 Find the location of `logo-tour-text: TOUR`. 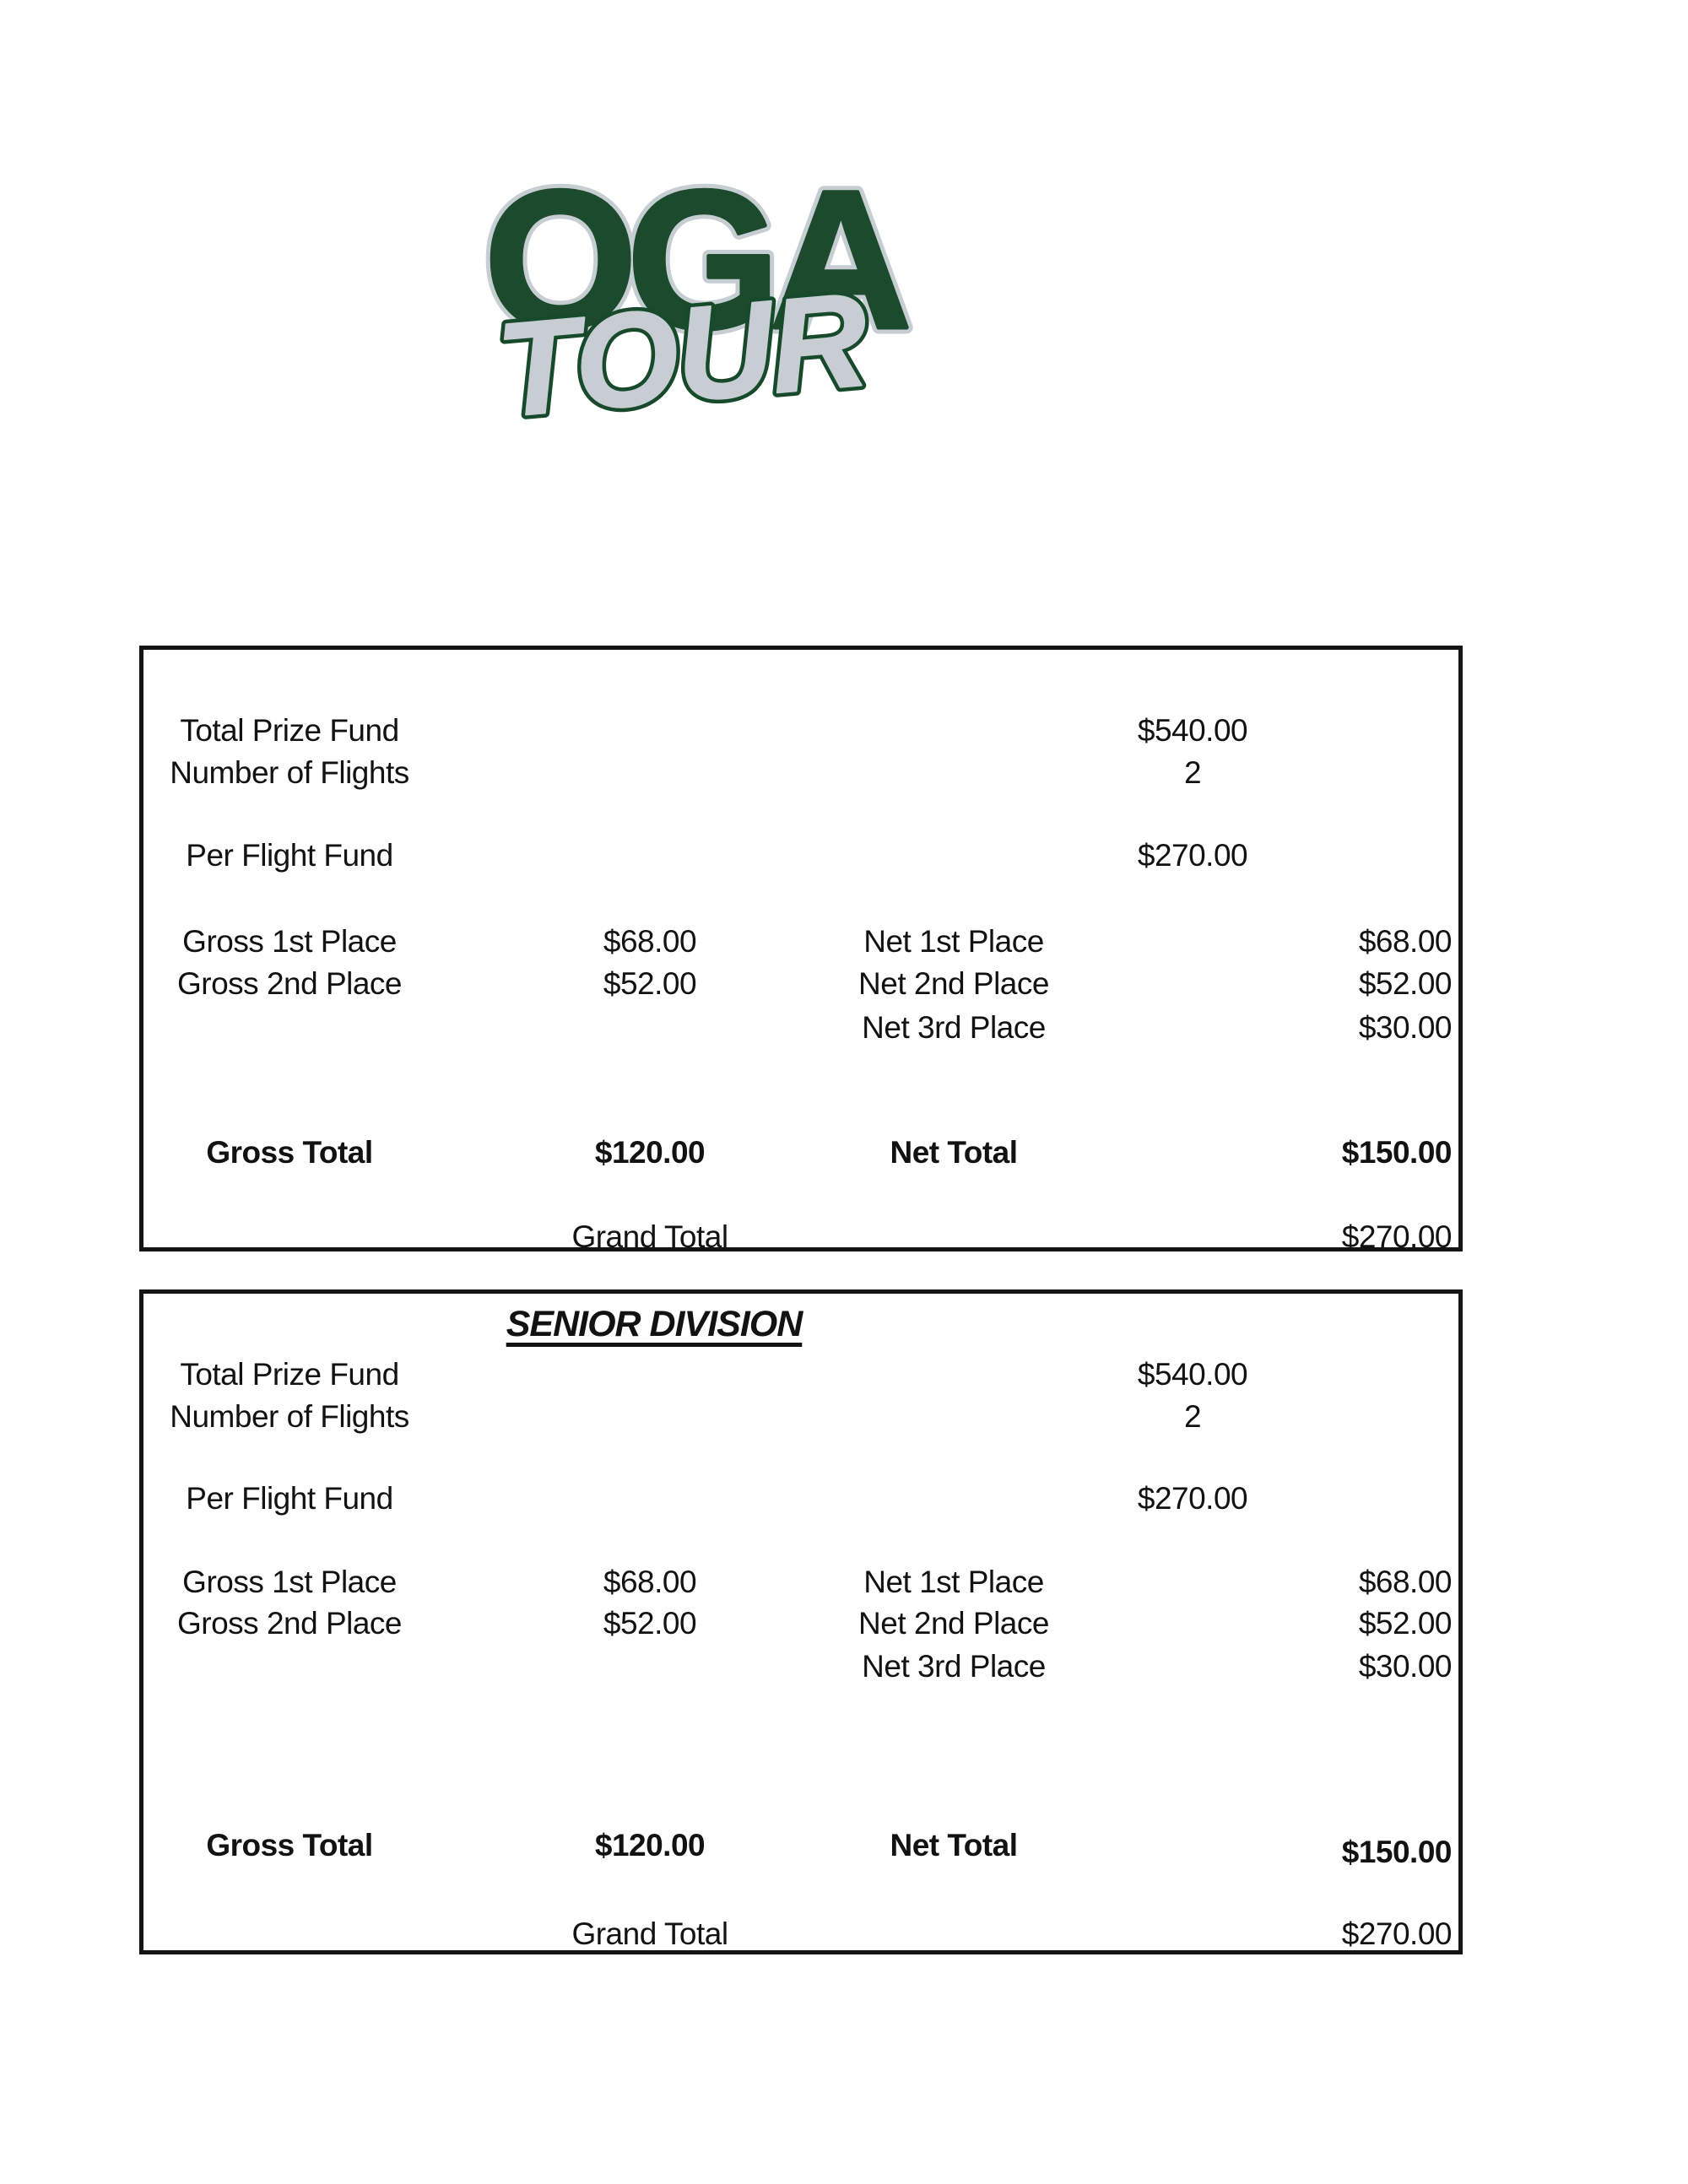

logo-tour-text: TOUR is located at coordinates (682, 345).